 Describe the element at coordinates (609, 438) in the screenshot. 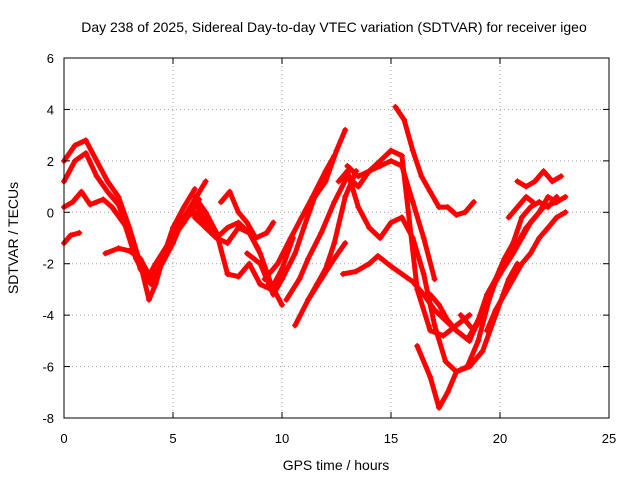

I see `x-tick-label: 25` at that location.